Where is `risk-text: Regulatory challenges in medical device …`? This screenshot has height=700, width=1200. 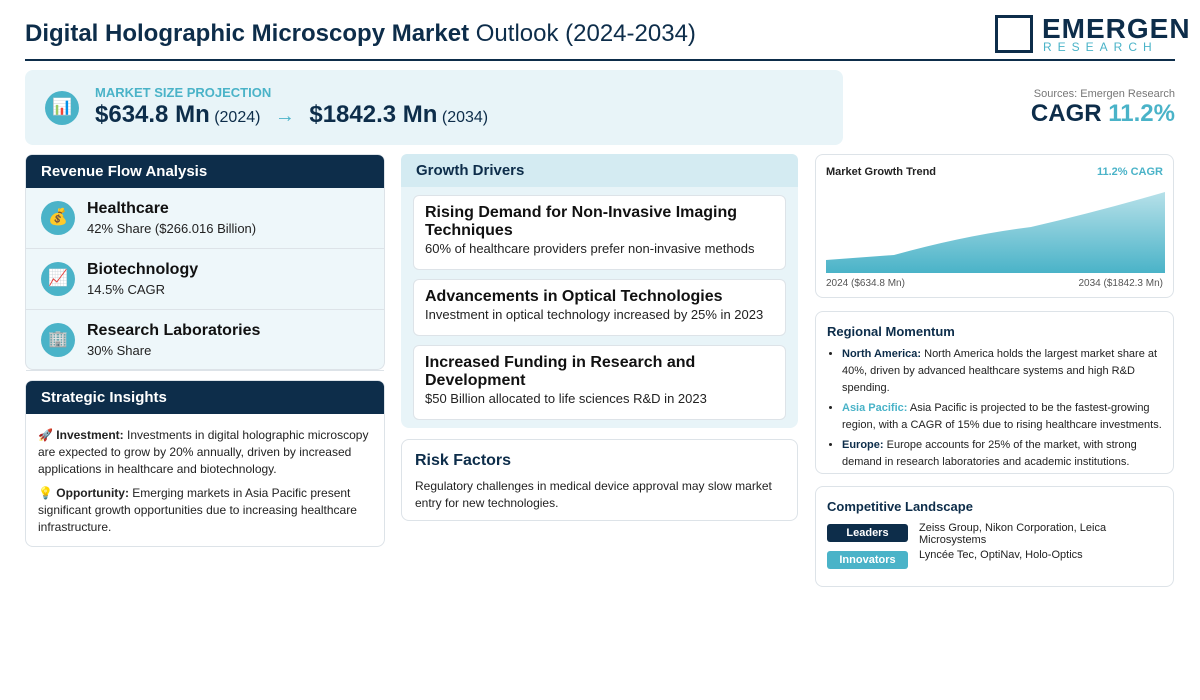
risk-text: Regulatory challenges in medical device … is located at coordinates (593, 494).